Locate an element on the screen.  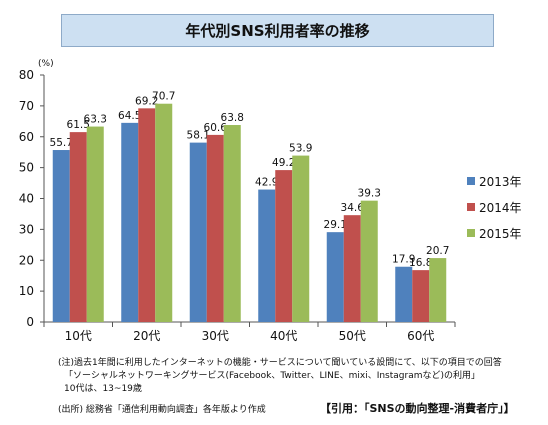
bar-2013年-30代 is located at coordinates (198, 232).